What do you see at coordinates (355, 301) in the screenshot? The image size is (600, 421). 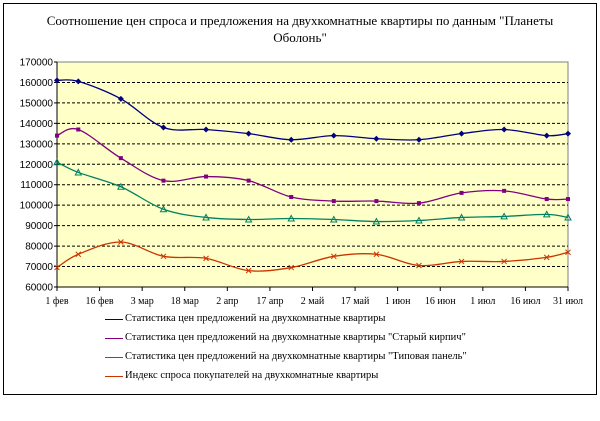 I see `x-tick-label: 17 май` at bounding box center [355, 301].